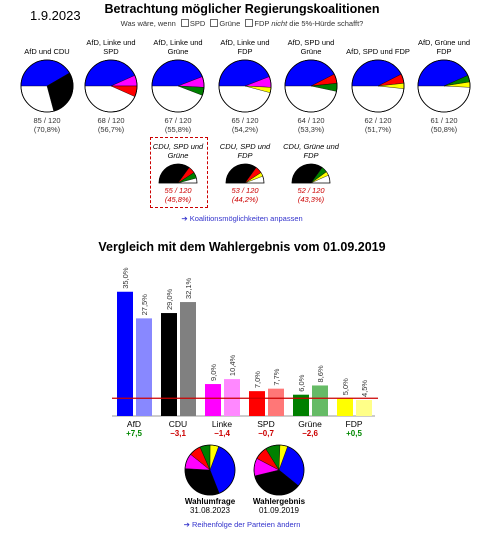 This screenshot has height=544, width=484. What do you see at coordinates (169, 299) in the screenshot?
I see `bar-value-label: 29,0%` at bounding box center [169, 299].